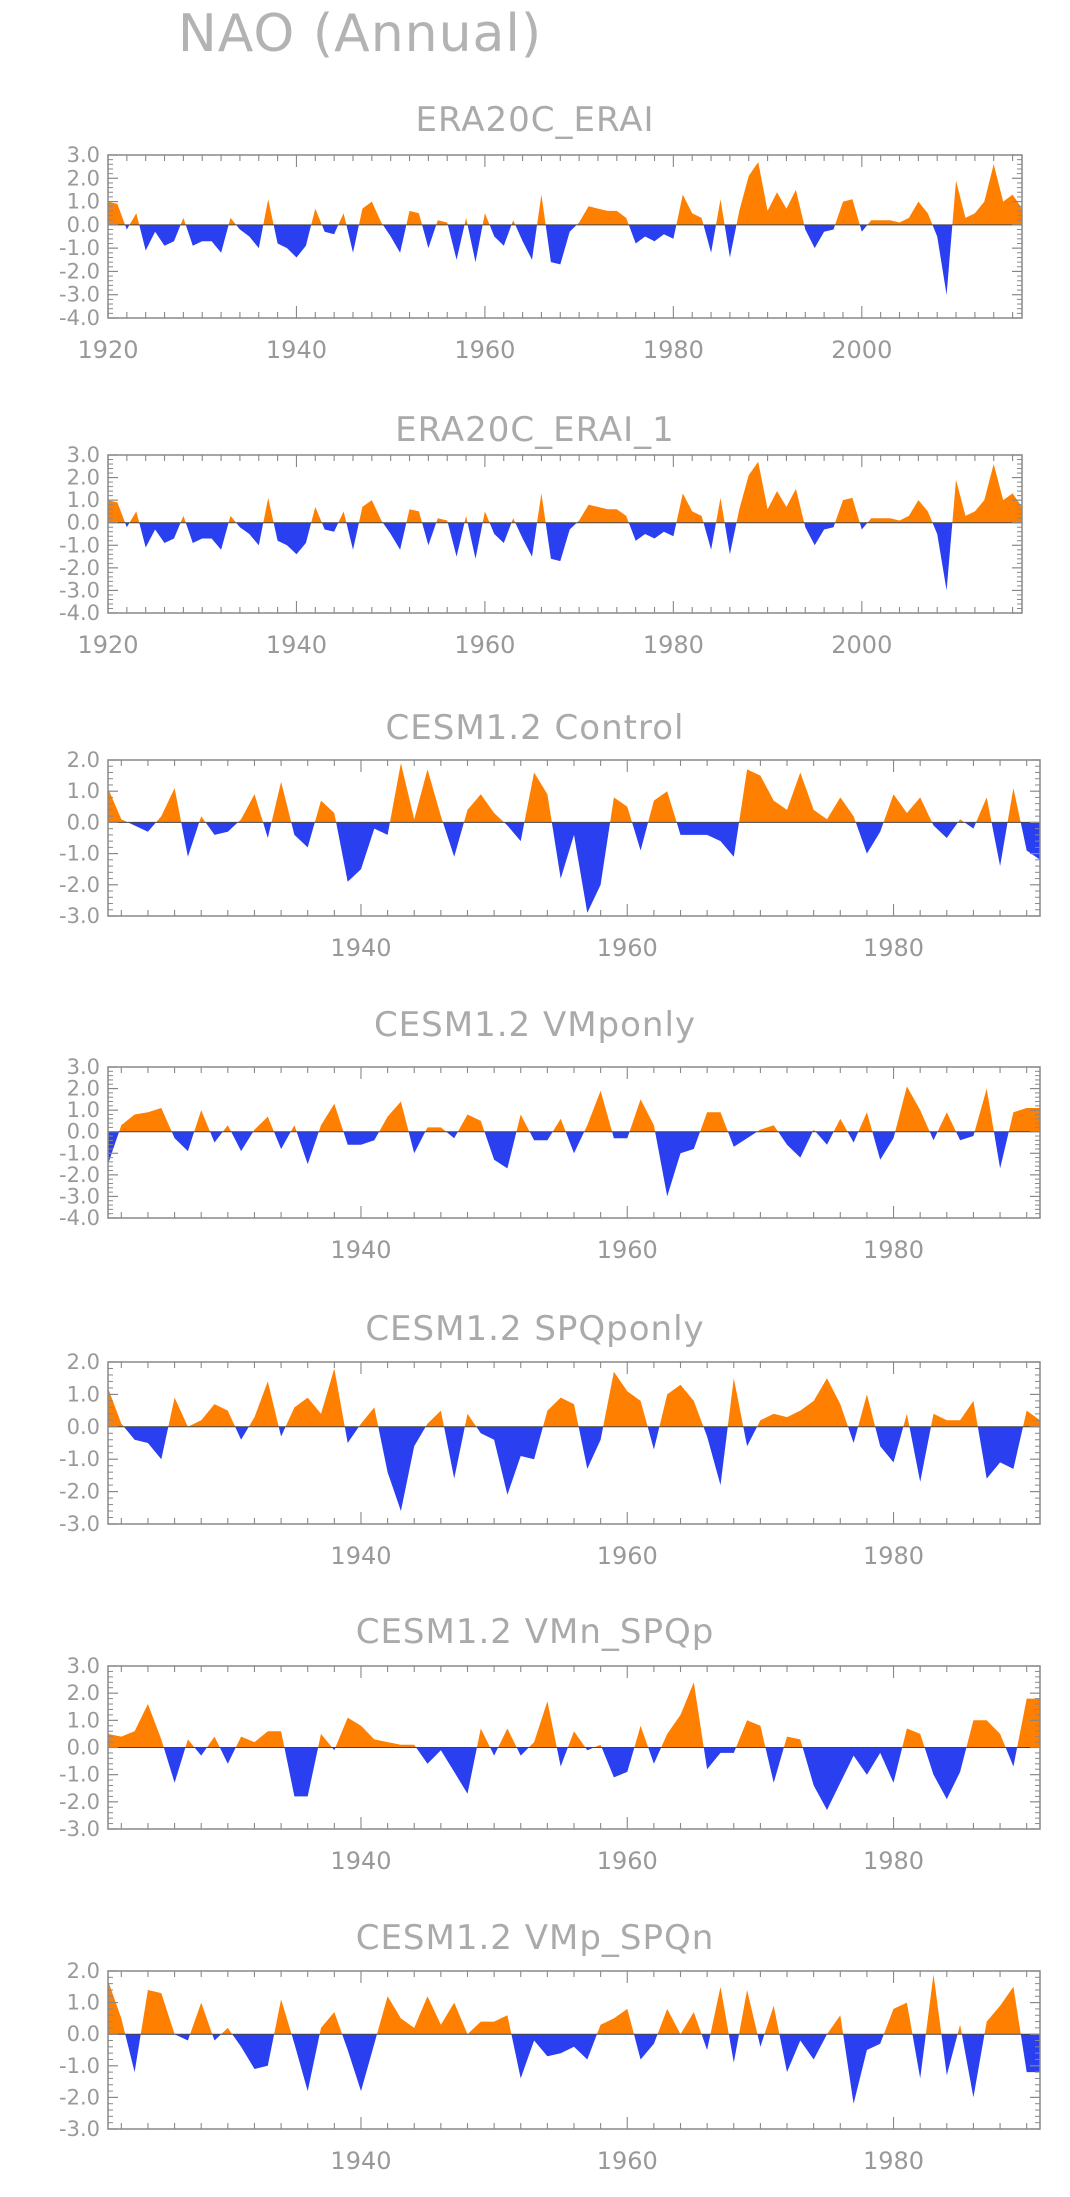  What do you see at coordinates (535, 1632) in the screenshot?
I see `panel-title-5: CESM1.2 VMn_SPQp` at bounding box center [535, 1632].